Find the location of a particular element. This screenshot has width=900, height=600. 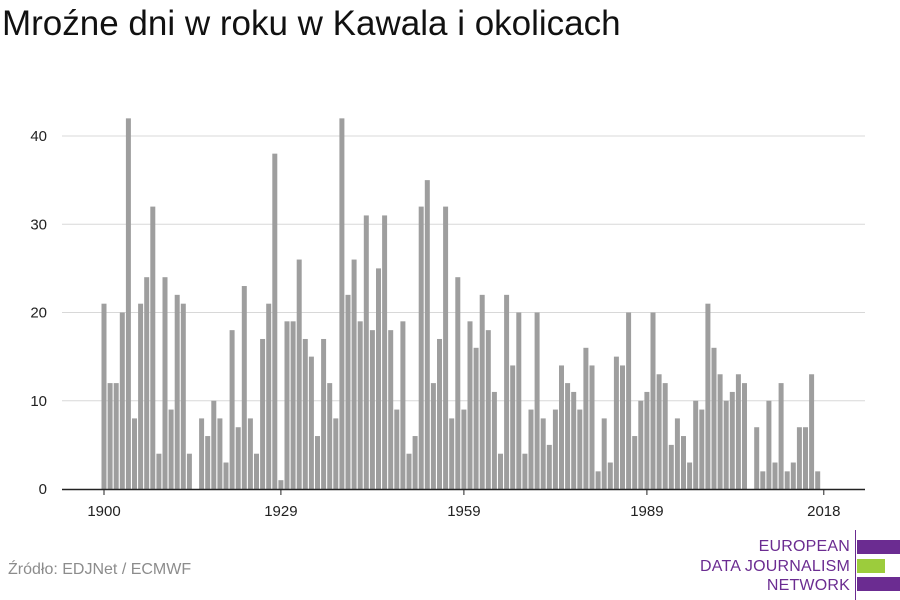

y-tick-label-0: 0 is located at coordinates (43, 489).